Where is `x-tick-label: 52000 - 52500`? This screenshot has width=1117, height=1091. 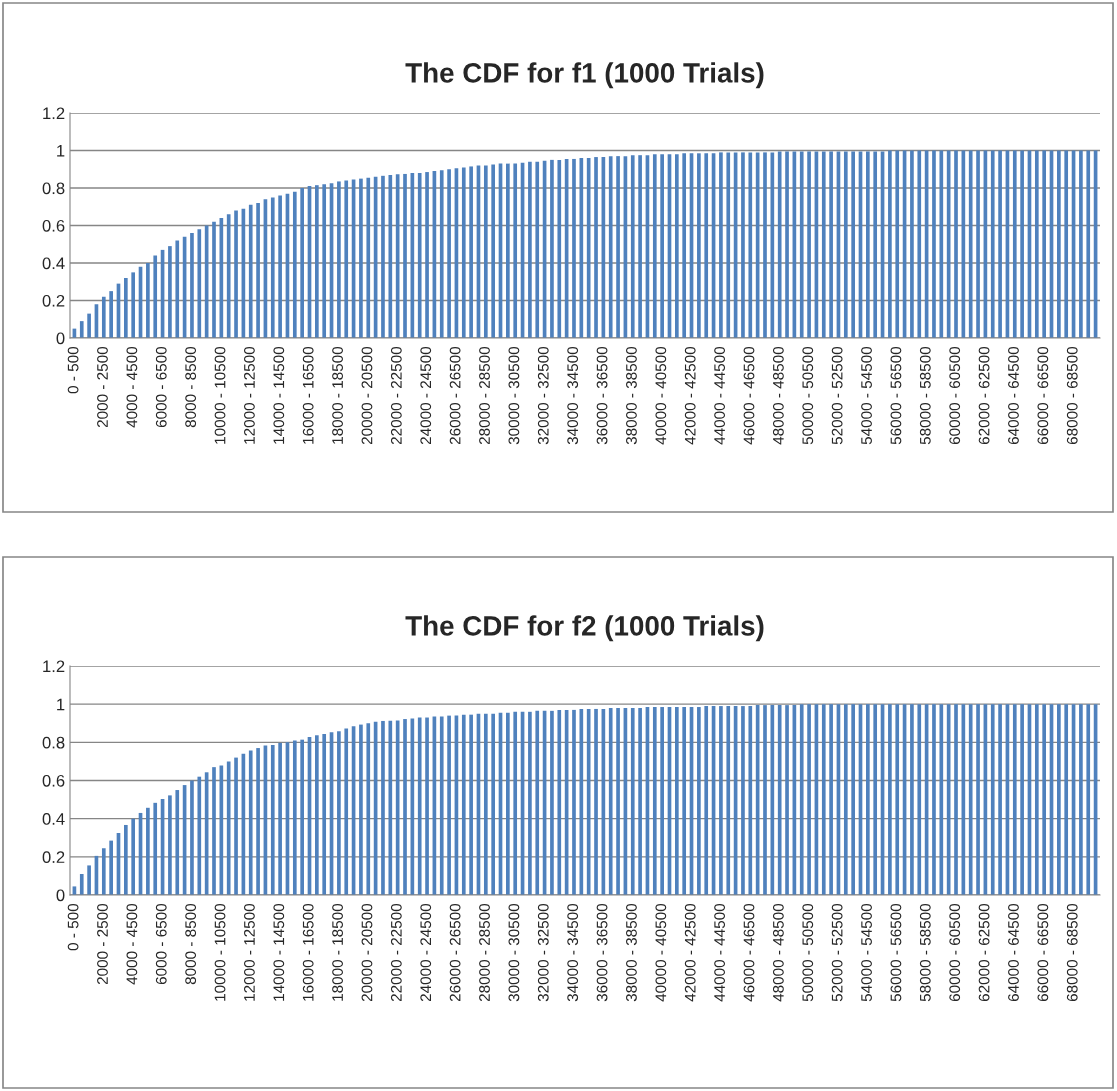 x-tick-label: 52000 - 52500 is located at coordinates (837, 395).